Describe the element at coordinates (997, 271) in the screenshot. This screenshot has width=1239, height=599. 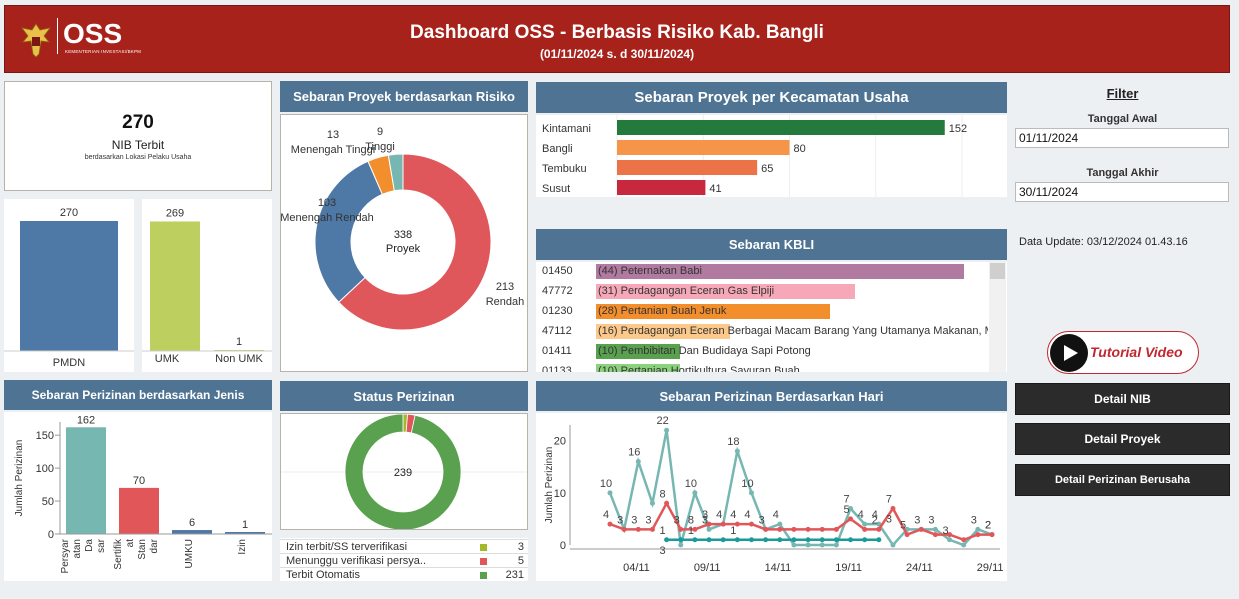
I see `kbli-scroll-thumb` at that location.